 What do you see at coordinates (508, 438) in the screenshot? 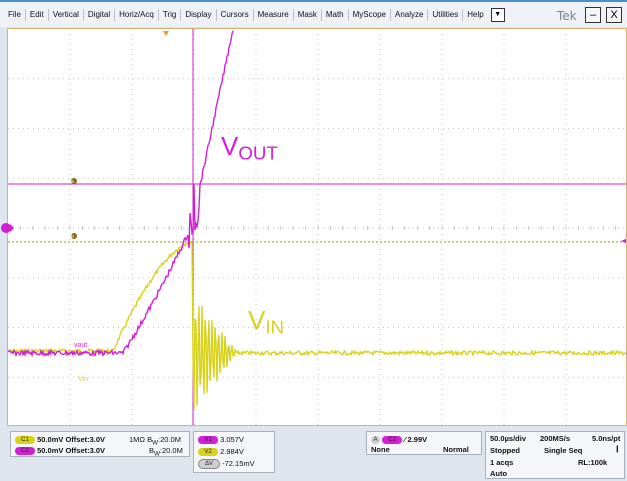
I see `timebase: 50.0µs/div` at bounding box center [508, 438].